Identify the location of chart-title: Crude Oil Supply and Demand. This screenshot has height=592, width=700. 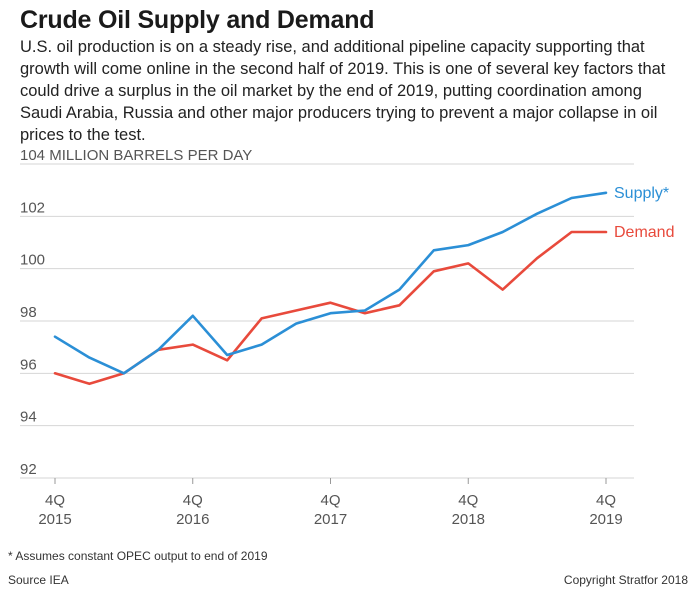
(197, 20).